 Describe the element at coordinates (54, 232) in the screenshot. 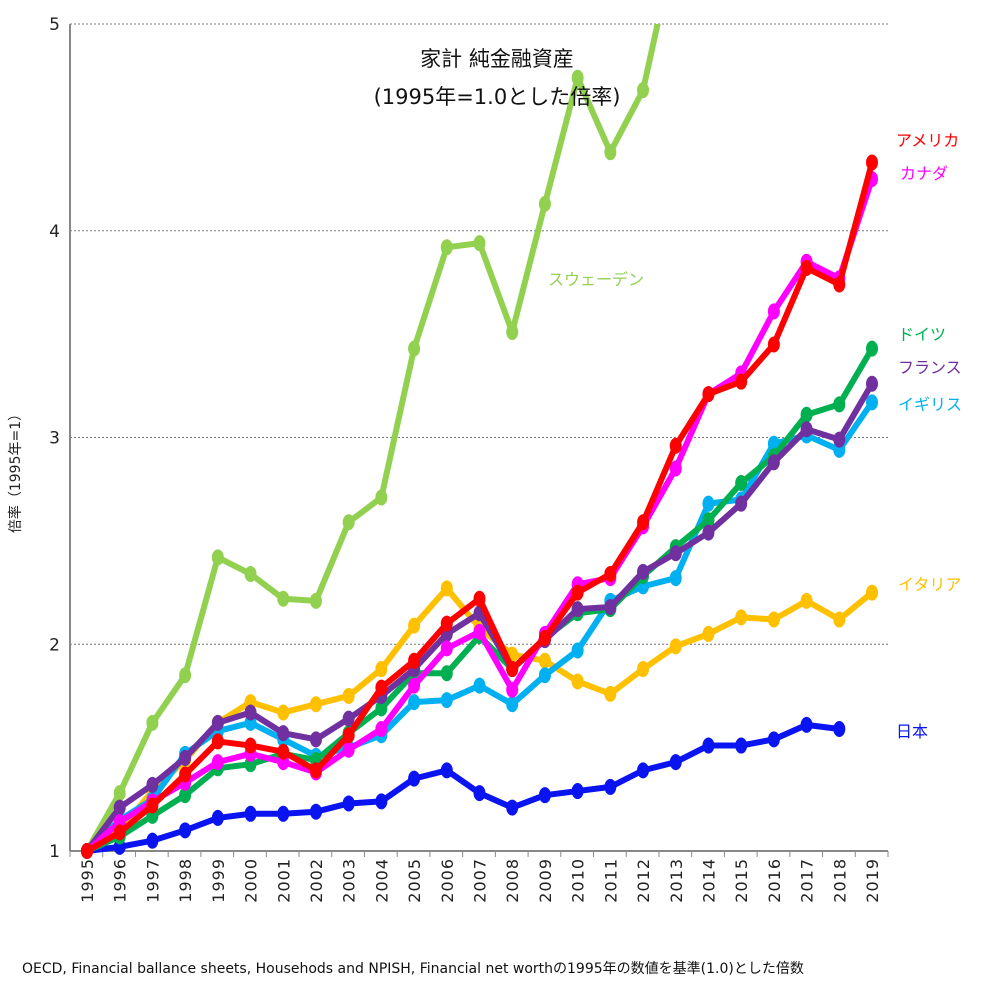

I see `y-tick-label: 4` at that location.